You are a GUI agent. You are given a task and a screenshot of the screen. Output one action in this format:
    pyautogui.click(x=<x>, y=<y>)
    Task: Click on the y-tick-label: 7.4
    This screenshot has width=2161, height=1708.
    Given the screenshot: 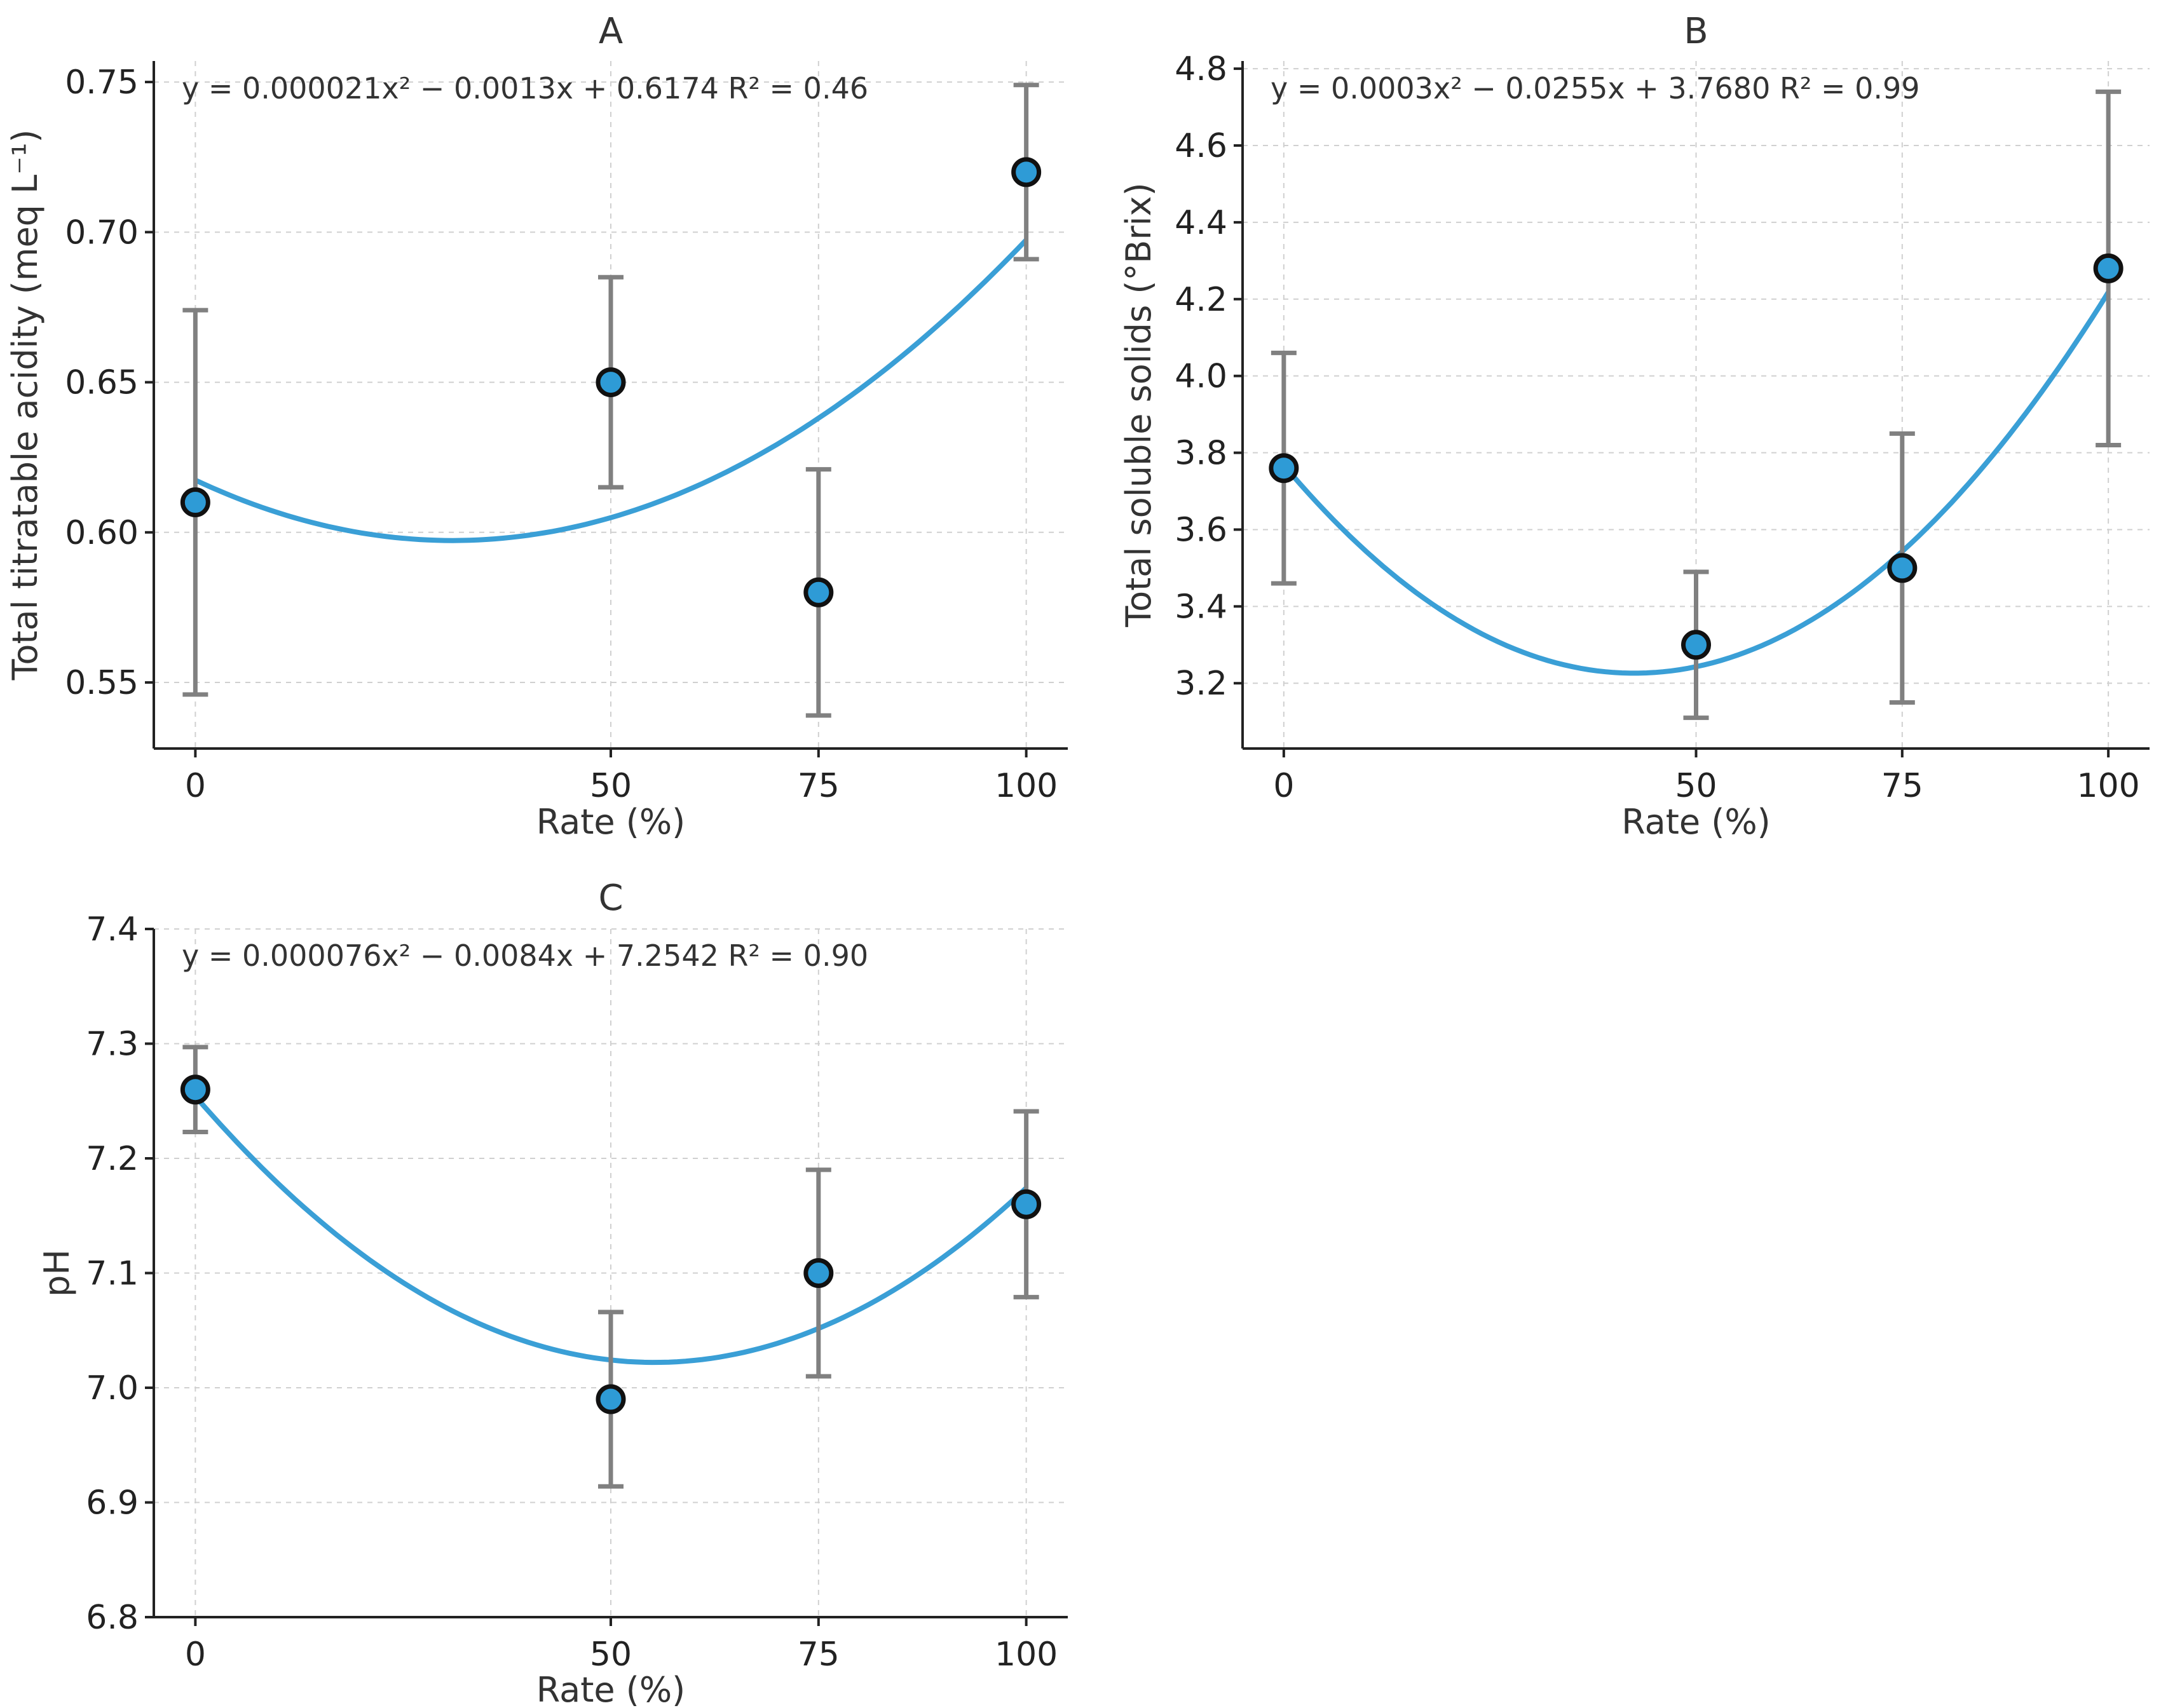 What is the action you would take?
    pyautogui.click(x=113, y=930)
    